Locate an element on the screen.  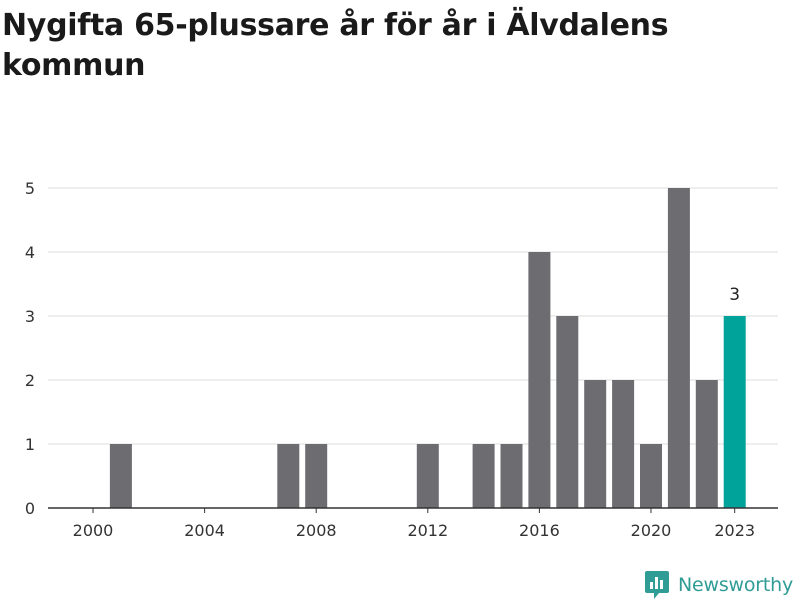
bar-2001 is located at coordinates (120, 476).